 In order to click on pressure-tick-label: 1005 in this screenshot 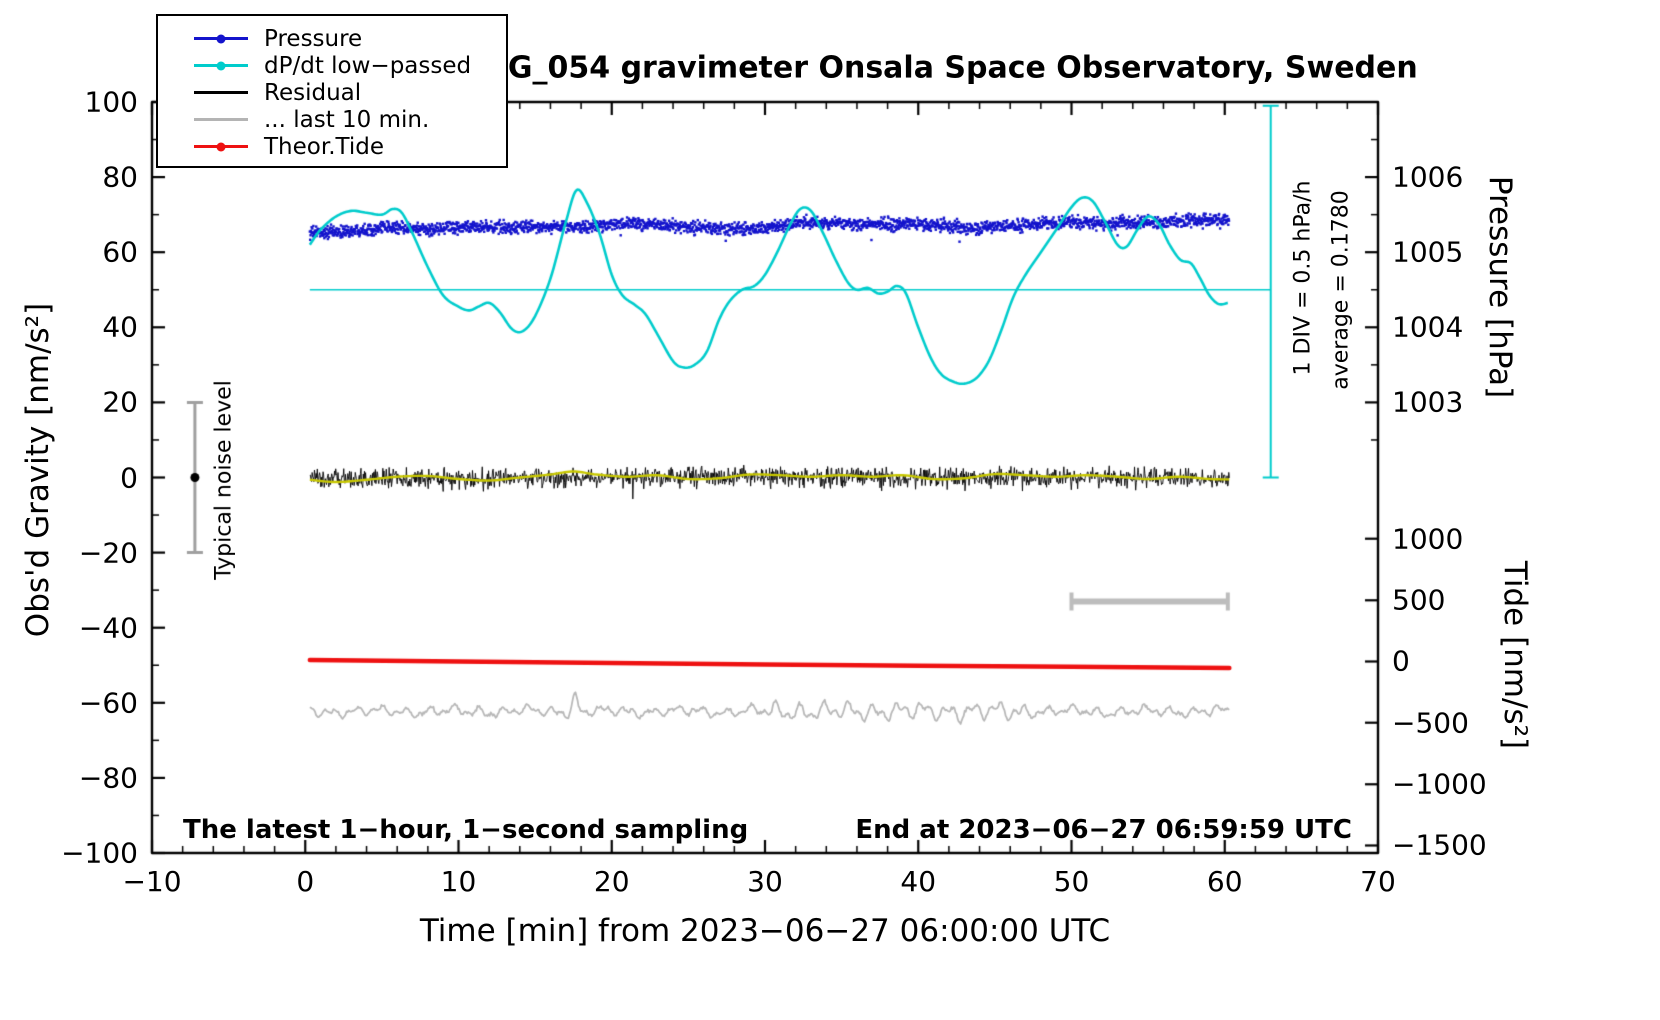, I will do `click(1428, 252)`.